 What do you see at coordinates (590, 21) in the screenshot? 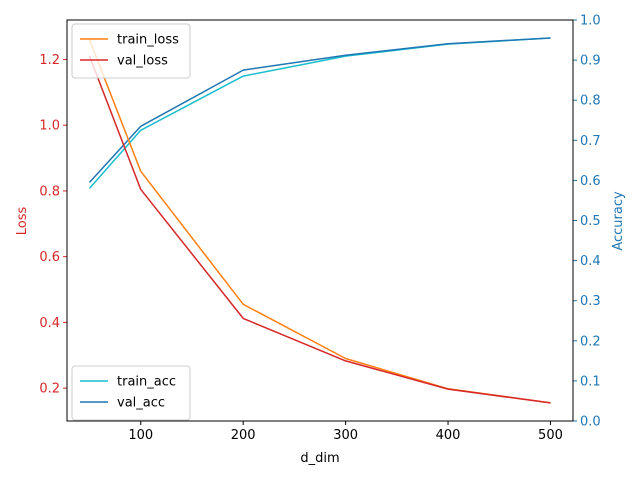
I see `right-tick-label: 1.0` at bounding box center [590, 21].